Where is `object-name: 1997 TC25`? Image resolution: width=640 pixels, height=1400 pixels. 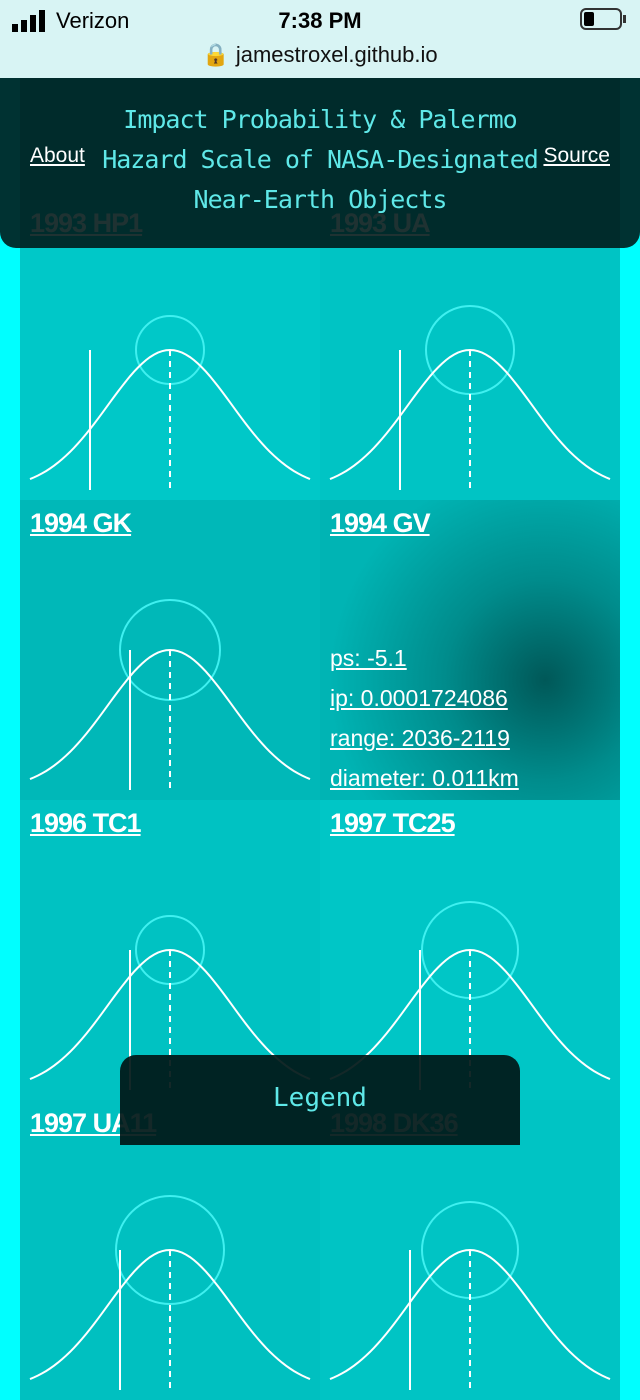
object-name: 1997 TC25 is located at coordinates (393, 823).